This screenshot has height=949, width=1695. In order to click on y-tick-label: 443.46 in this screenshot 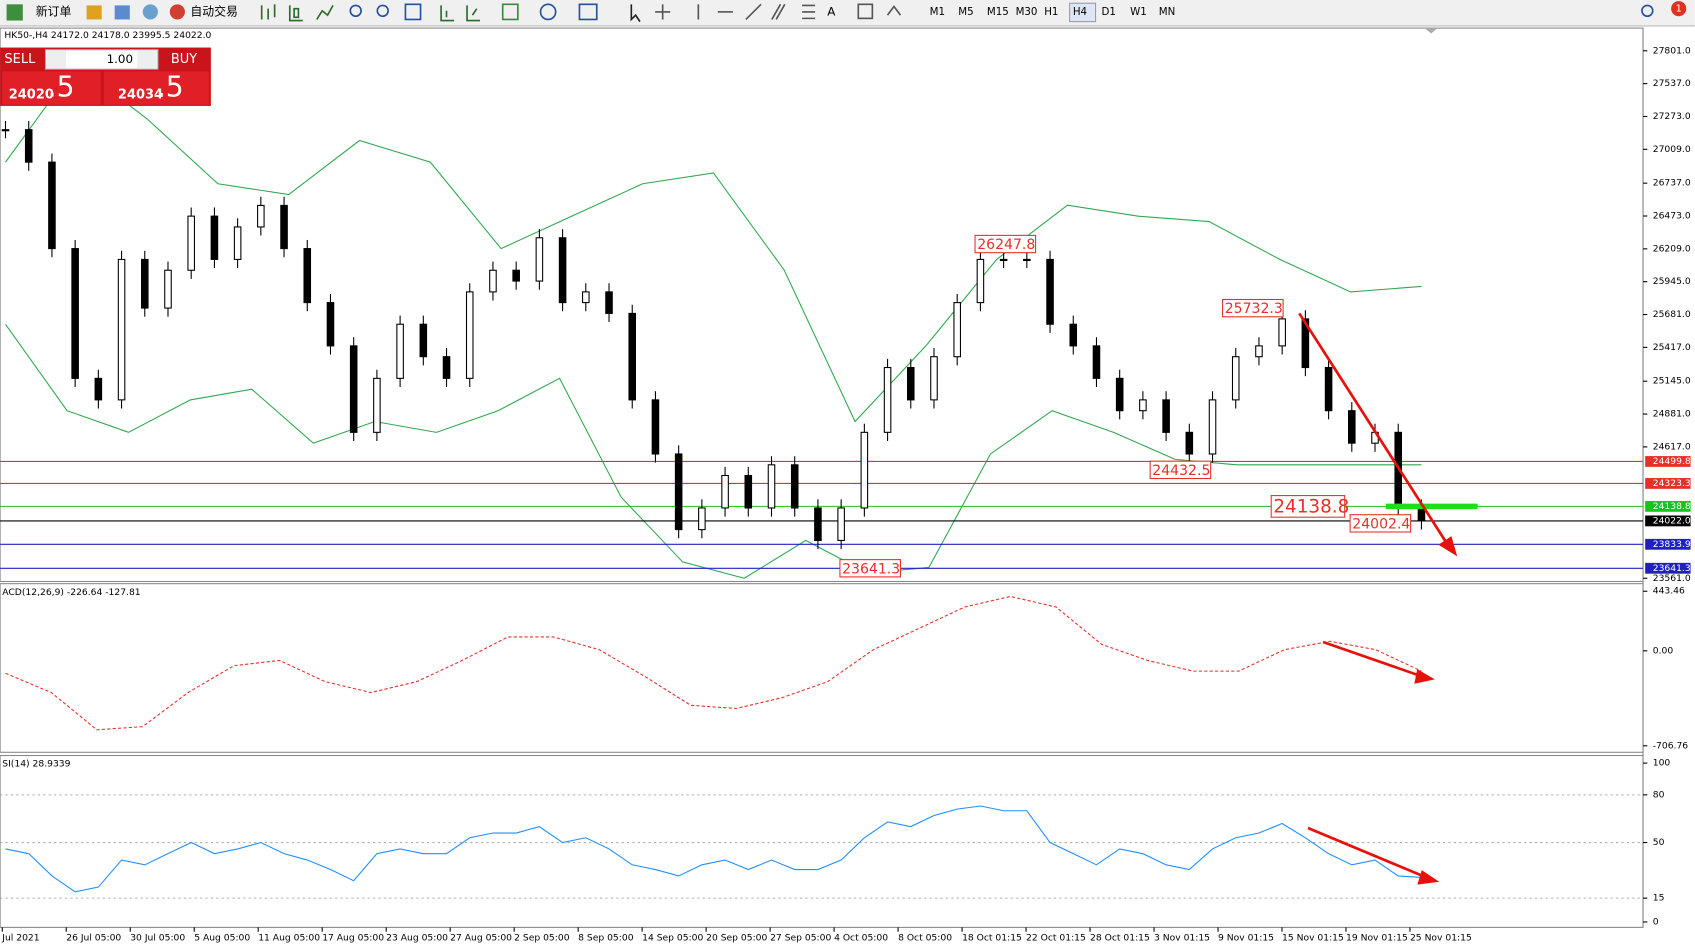, I will do `click(1669, 591)`.